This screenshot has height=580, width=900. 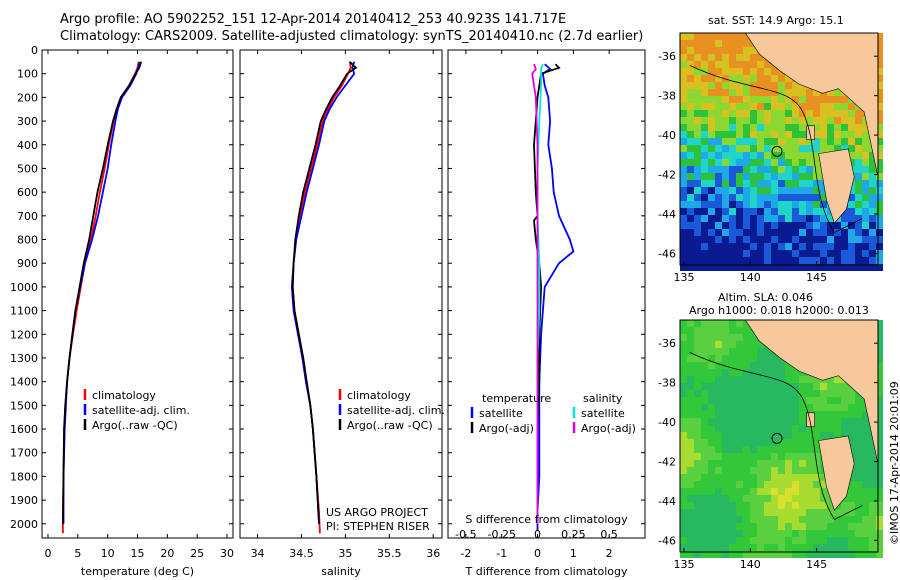 I want to click on legend-label: climatology, so click(x=379, y=395).